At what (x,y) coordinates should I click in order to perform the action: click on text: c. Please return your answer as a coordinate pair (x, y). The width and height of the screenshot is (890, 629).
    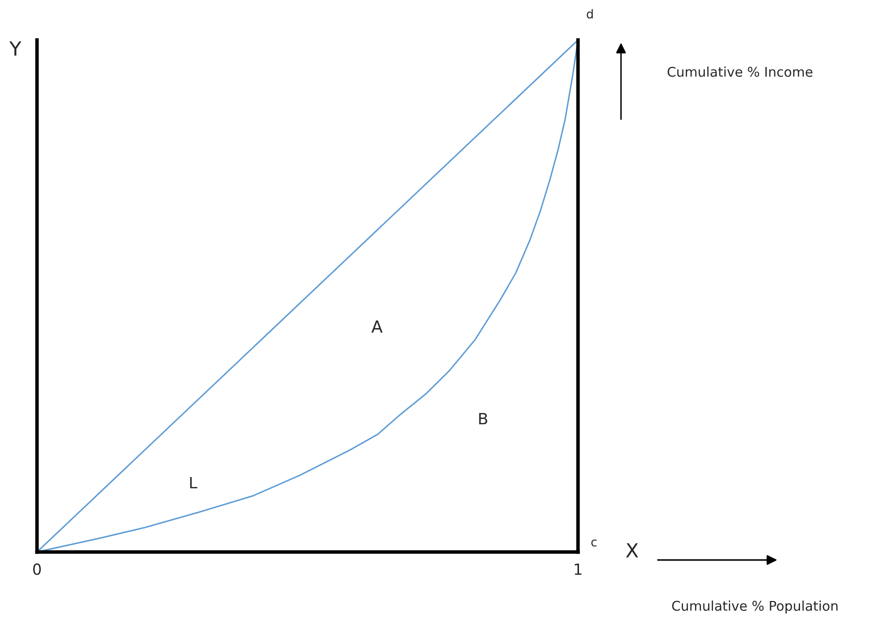
    Looking at the image, I should click on (594, 543).